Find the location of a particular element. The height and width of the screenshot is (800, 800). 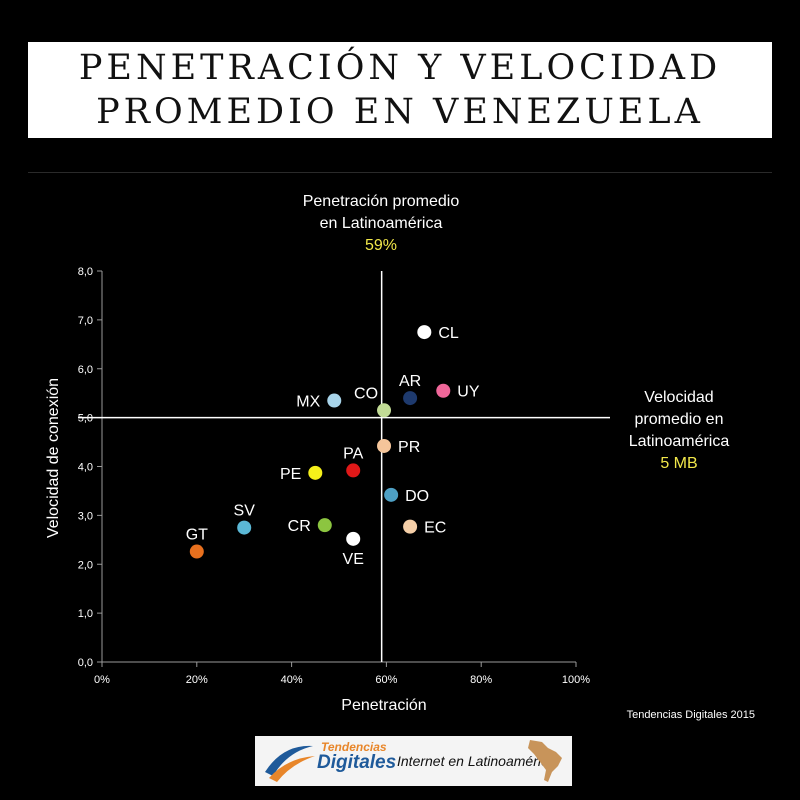

point-label-uy: UY is located at coordinates (468, 392).